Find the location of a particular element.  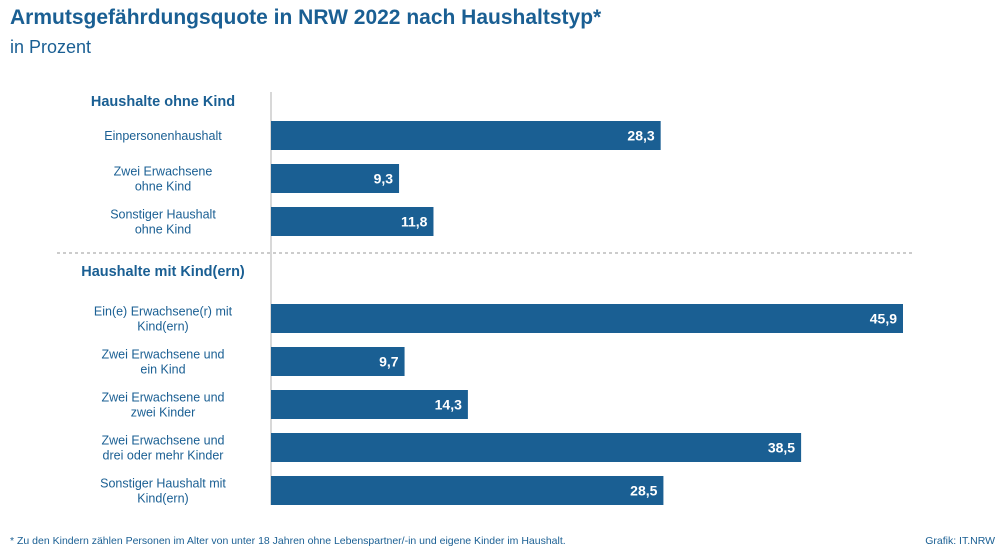

bar-value-label: 9,7 is located at coordinates (389, 362).